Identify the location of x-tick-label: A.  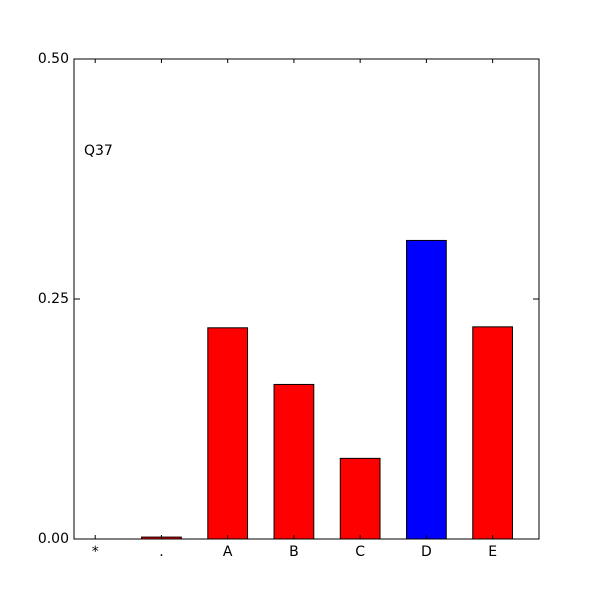
(228, 552).